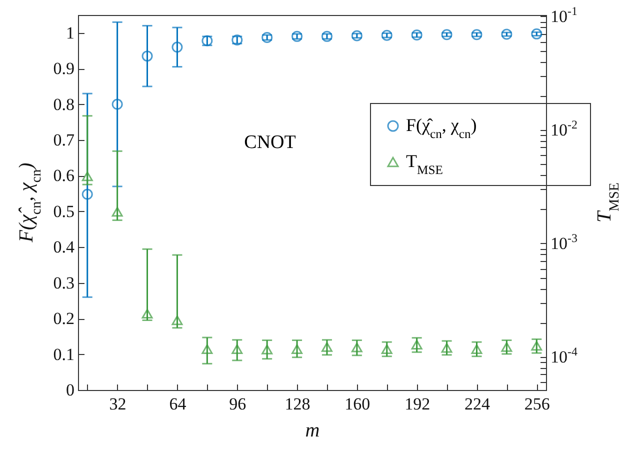  I want to click on x-tick-label: 224, so click(477, 404).